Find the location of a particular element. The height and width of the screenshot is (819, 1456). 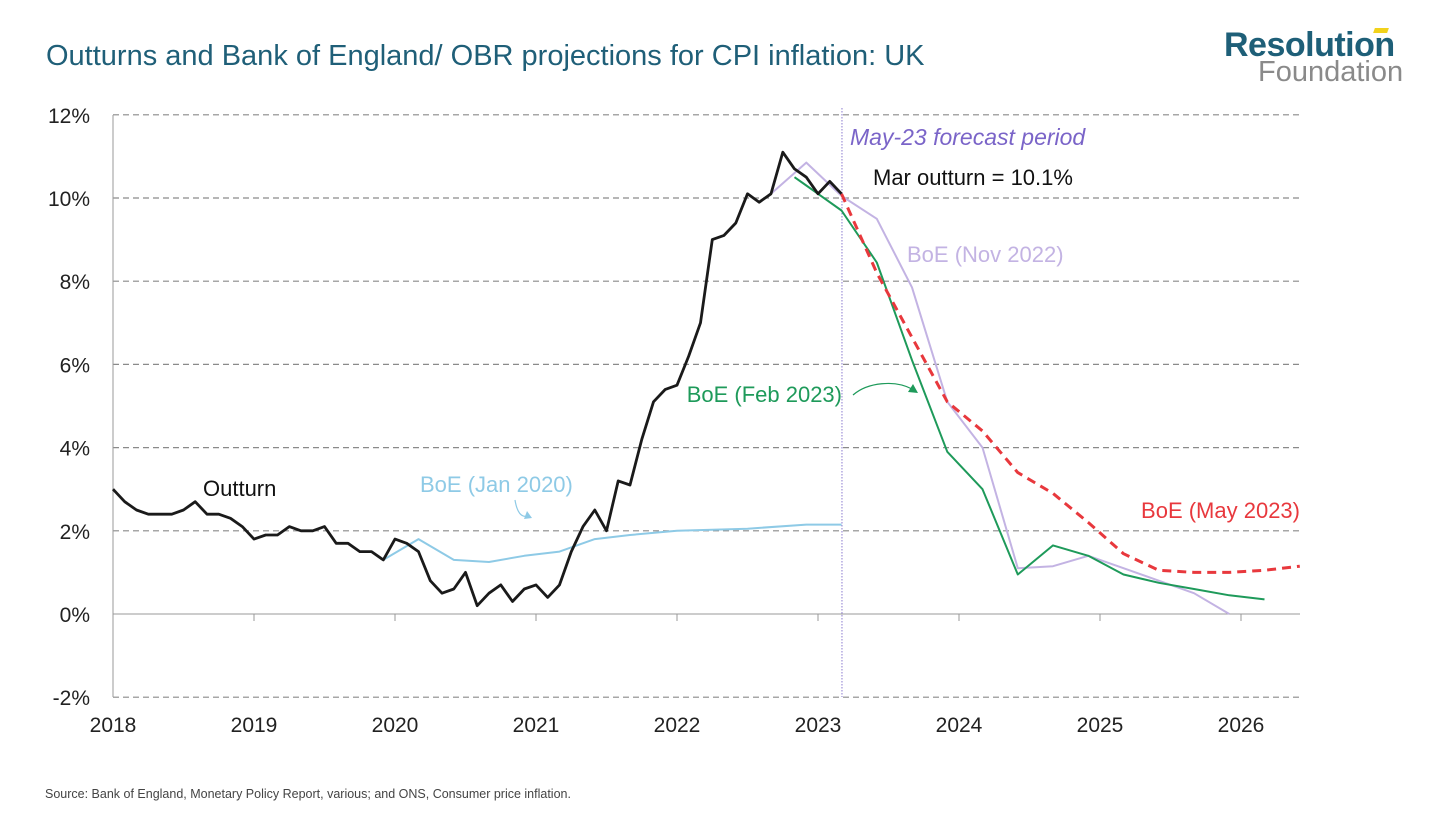

resolution-foundation-logo: Resolution Foundation is located at coordinates (1322, 58).